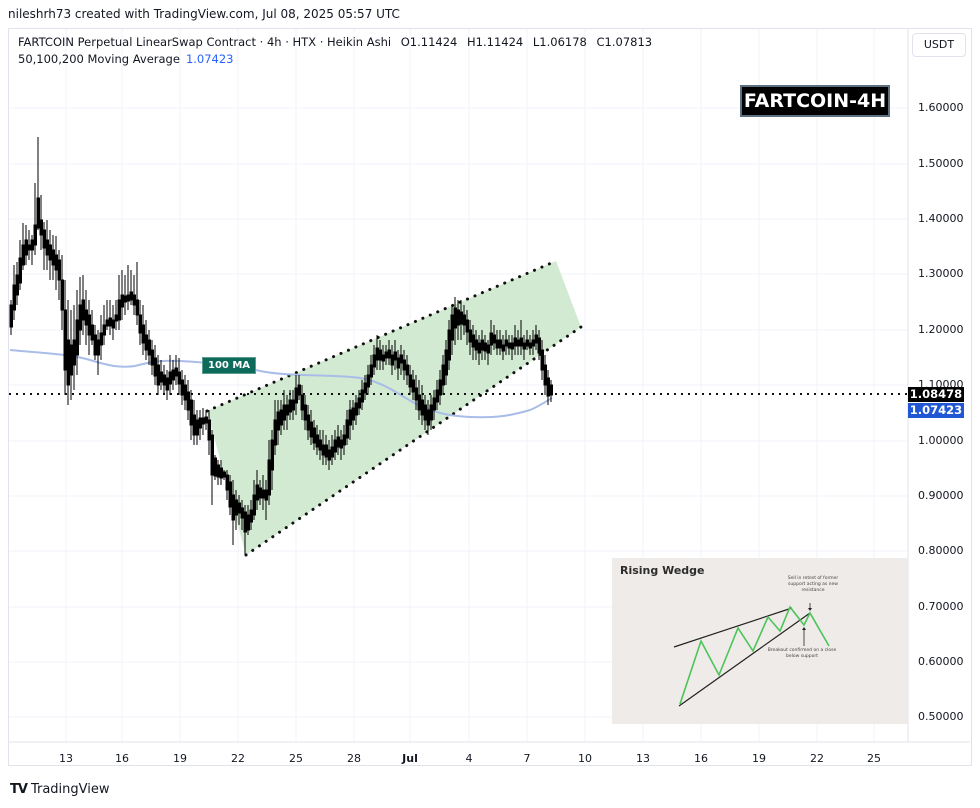 The width and height of the screenshot is (980, 808). What do you see at coordinates (381, 336) in the screenshot?
I see `channel-upper-line` at bounding box center [381, 336].